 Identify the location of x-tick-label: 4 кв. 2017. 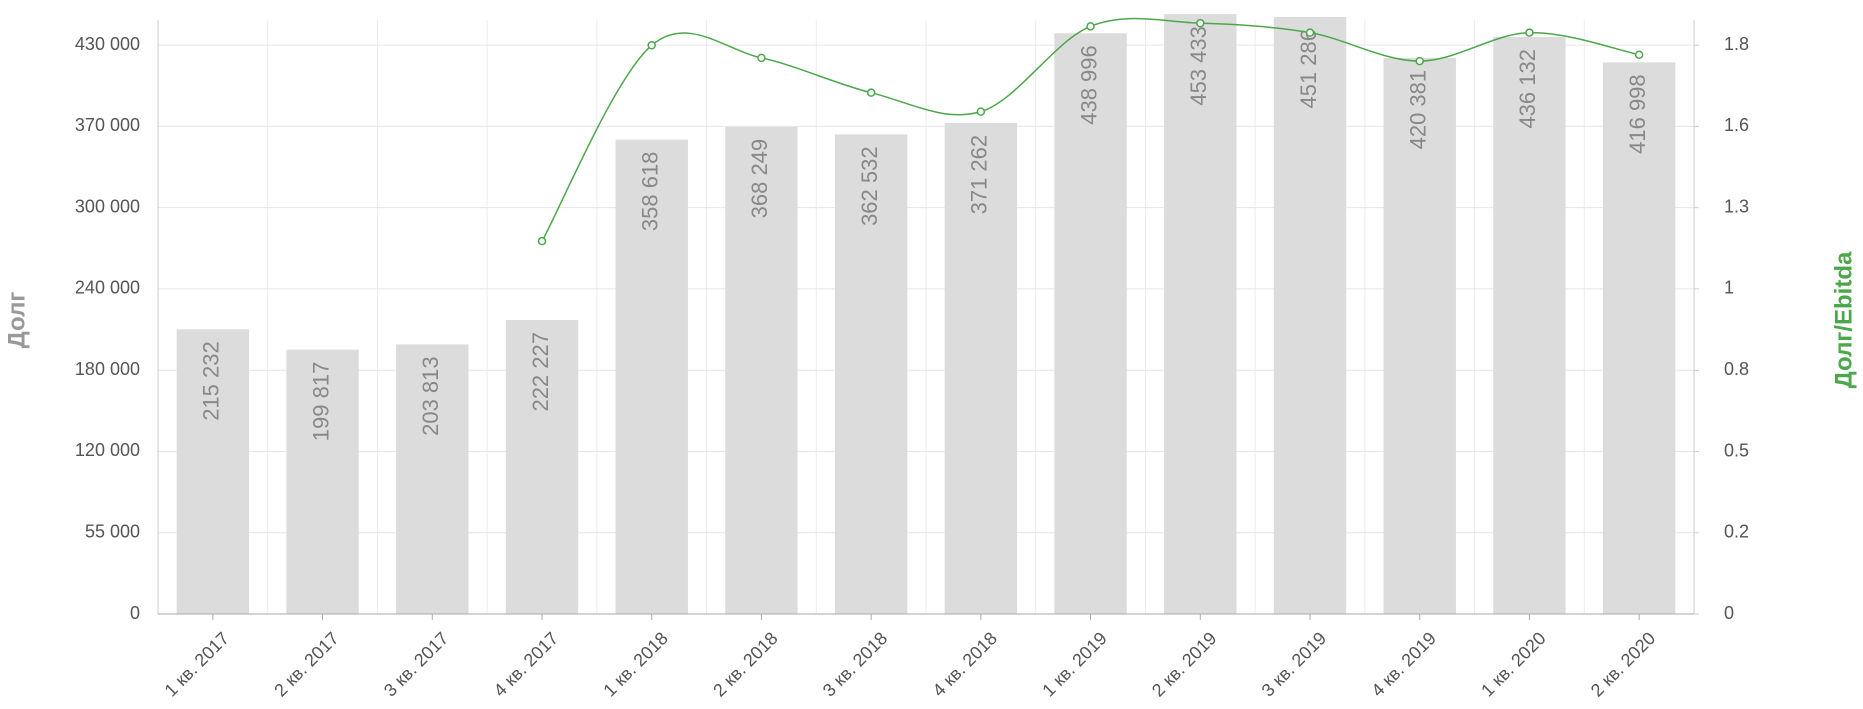
(526, 664).